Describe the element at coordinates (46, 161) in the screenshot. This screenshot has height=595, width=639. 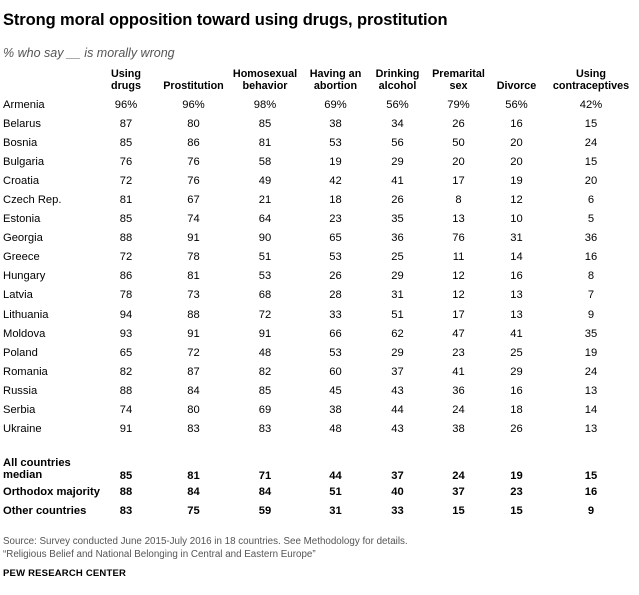
I see `row-label: Bulgaria` at that location.